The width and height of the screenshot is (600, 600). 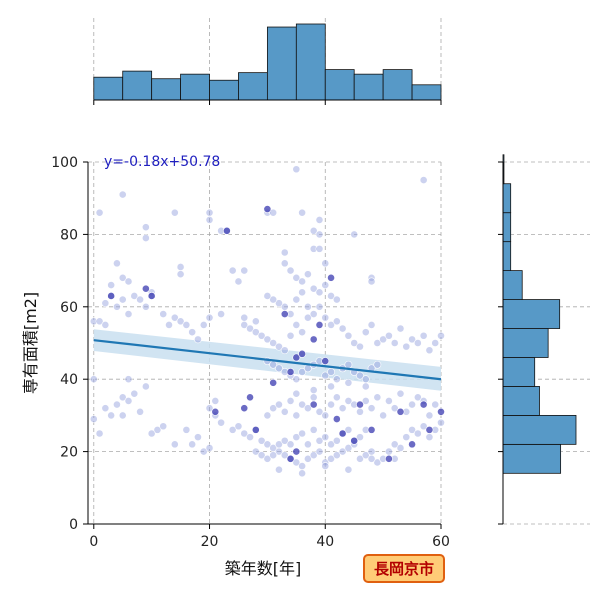 I want to click on x-axis-label: 築年数[年], so click(x=263, y=568).